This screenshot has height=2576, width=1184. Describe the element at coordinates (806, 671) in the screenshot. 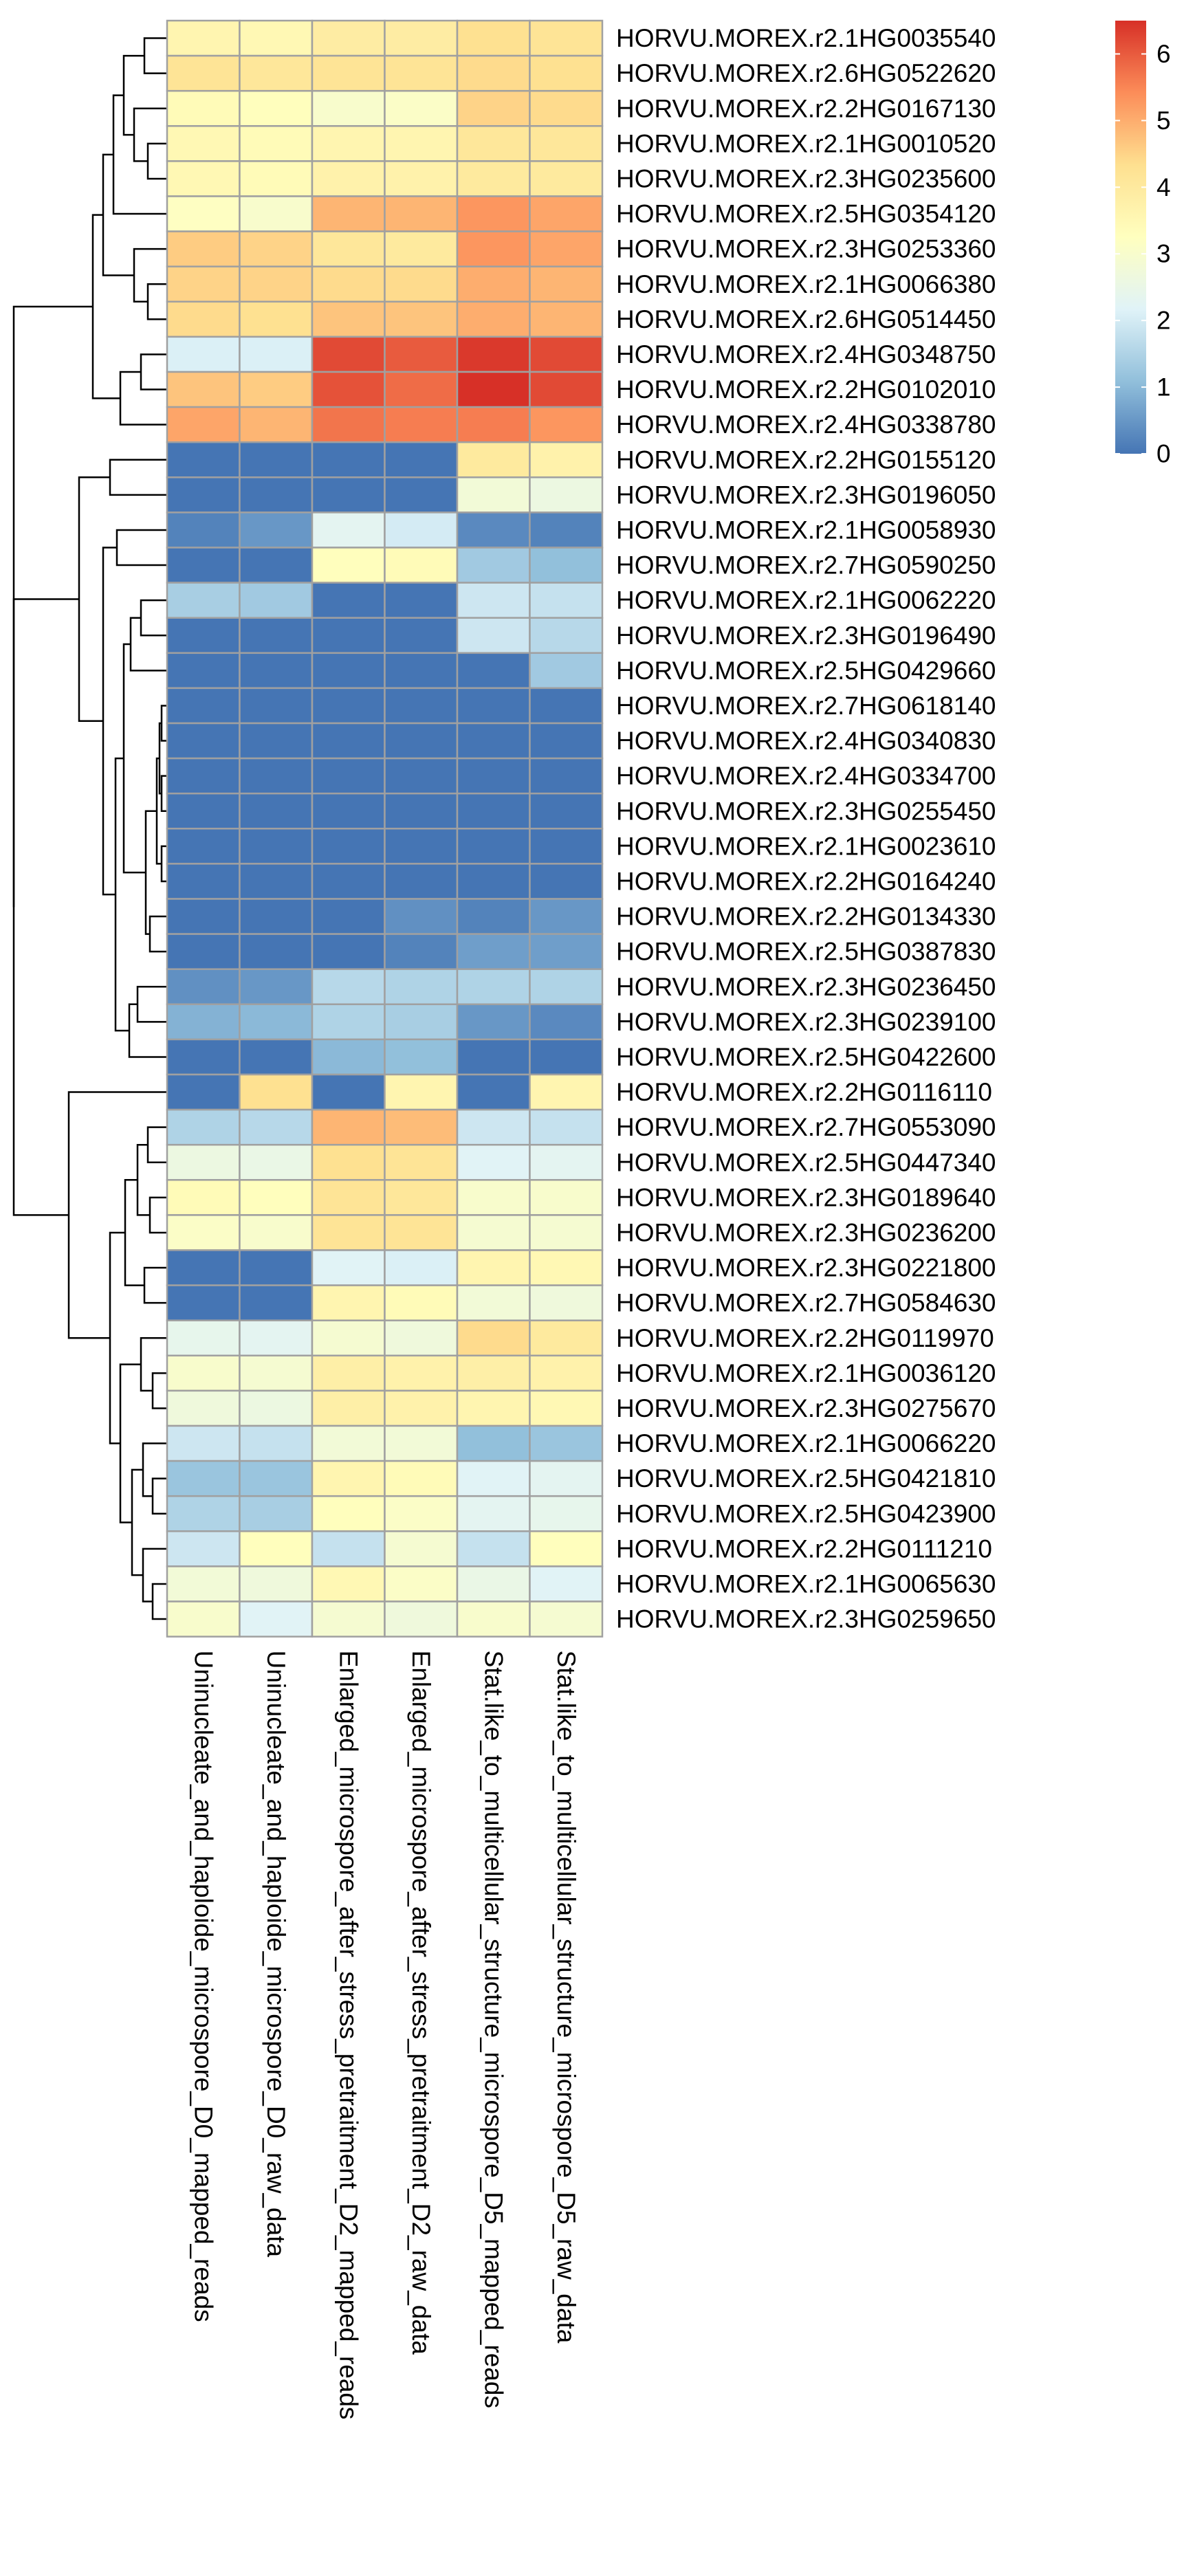

I see `row-label: HORVU.MOREX.r2.5HG0429660` at that location.